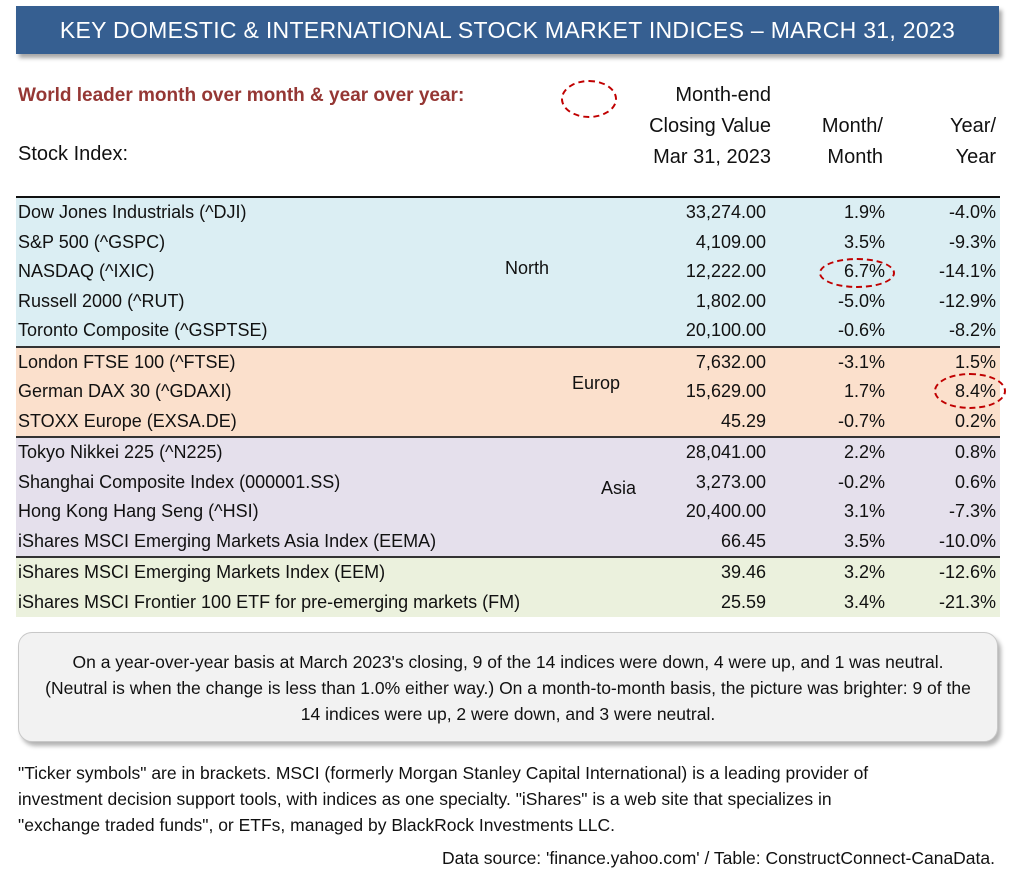 The height and width of the screenshot is (879, 1023). I want to click on year-over-year-change: 8.4%, so click(975, 391).